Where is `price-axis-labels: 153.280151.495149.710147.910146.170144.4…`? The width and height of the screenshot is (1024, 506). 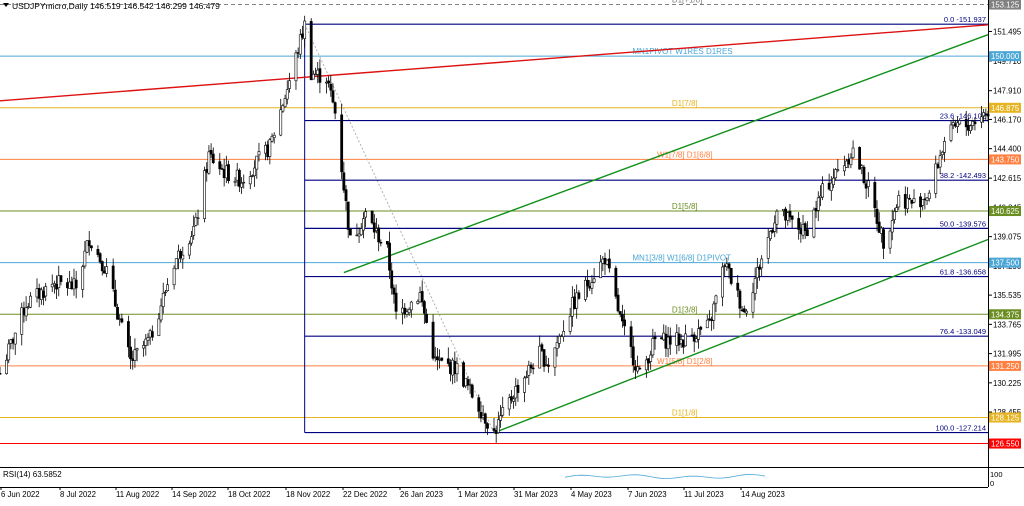
price-axis-labels: 153.280151.495149.710147.910146.170144.4… is located at coordinates (1005, 223).